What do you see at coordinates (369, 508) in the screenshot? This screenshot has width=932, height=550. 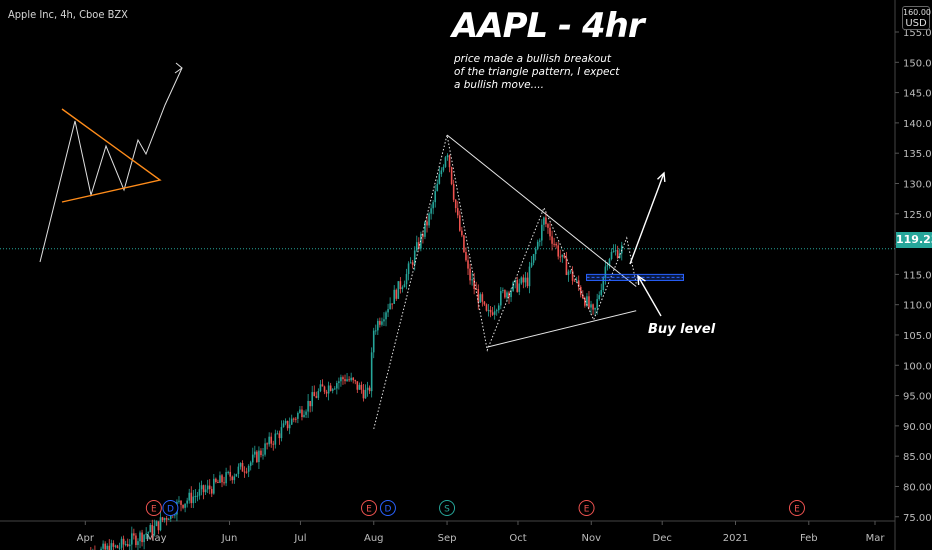 I see `event-marker` at bounding box center [369, 508].